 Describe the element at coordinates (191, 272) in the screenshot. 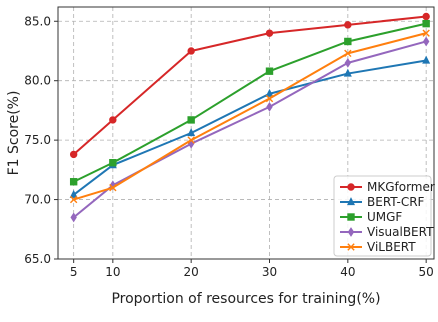

I see `x-tick-label: 20` at that location.